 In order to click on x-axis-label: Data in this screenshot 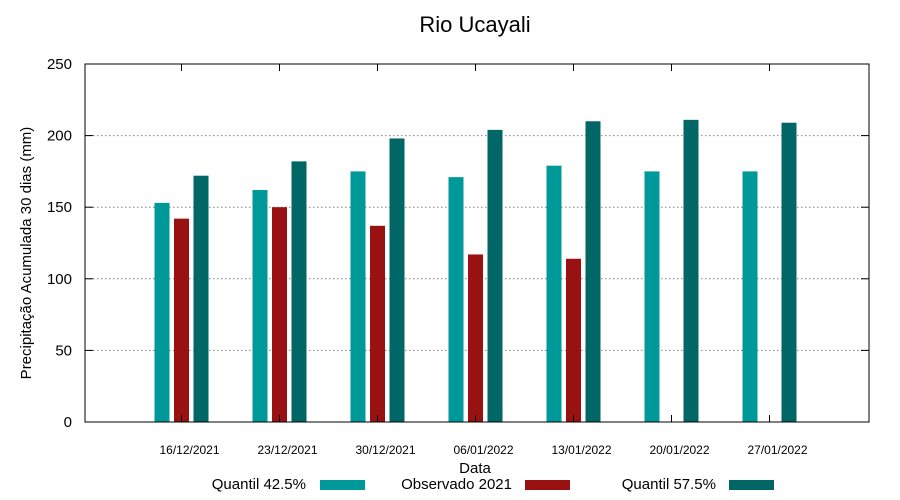, I will do `click(475, 468)`.